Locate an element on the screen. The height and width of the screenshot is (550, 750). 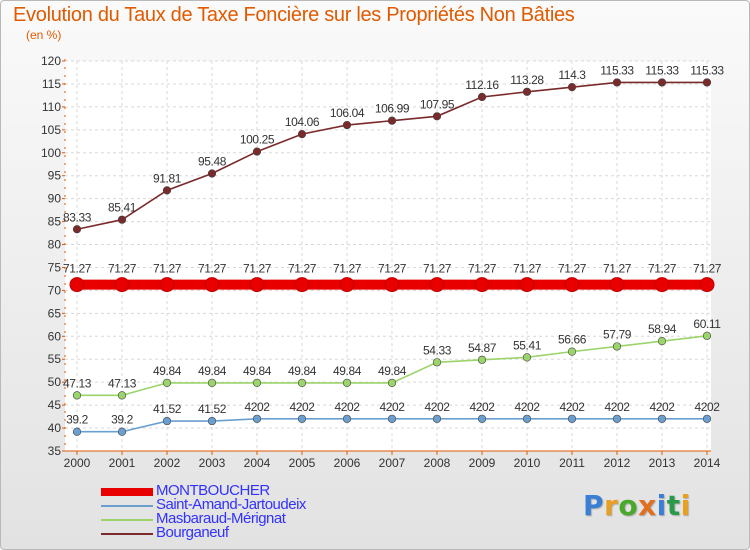
legend-label: MONTBOUCHER is located at coordinates (213, 490).